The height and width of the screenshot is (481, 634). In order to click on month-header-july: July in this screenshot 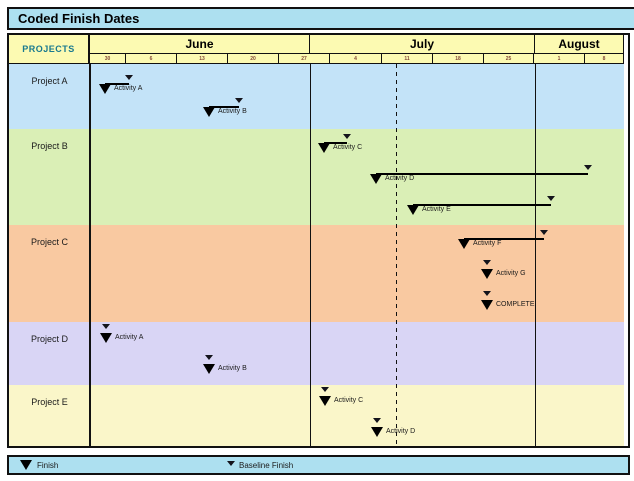, I will do `click(422, 44)`.